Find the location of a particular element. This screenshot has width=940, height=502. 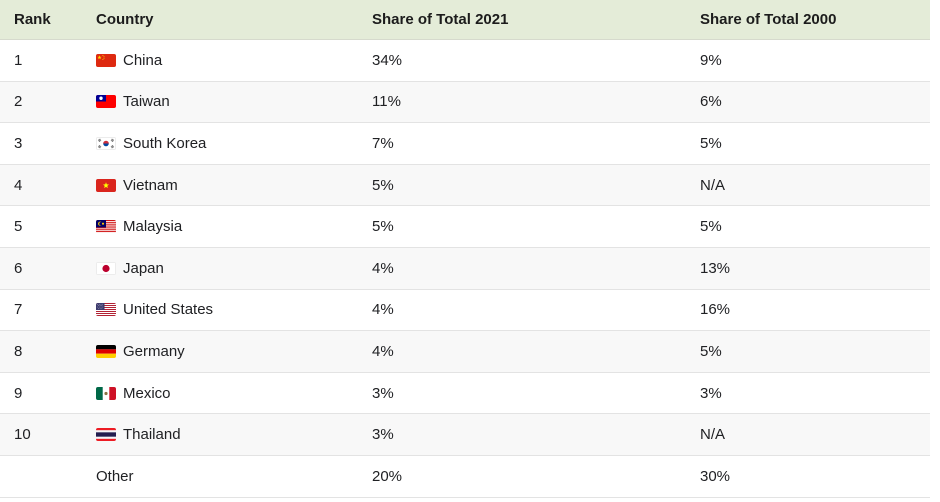

table-row: 8 Germany 4% 5% is located at coordinates (465, 352).